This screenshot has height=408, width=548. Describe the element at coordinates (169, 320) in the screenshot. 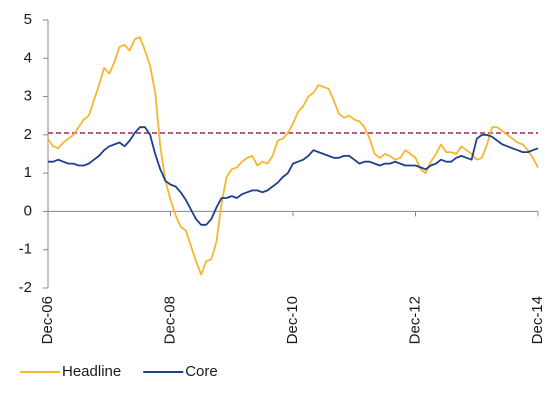

I see `x-tick-label: Dec-08` at that location.